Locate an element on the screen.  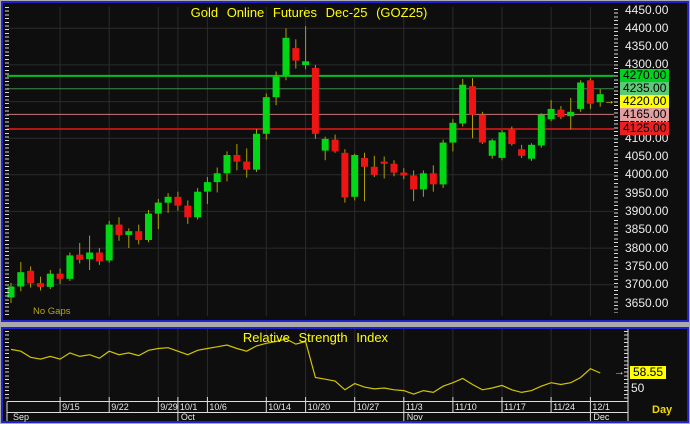
y-axis-label: 3650.00 is located at coordinates (647, 302).